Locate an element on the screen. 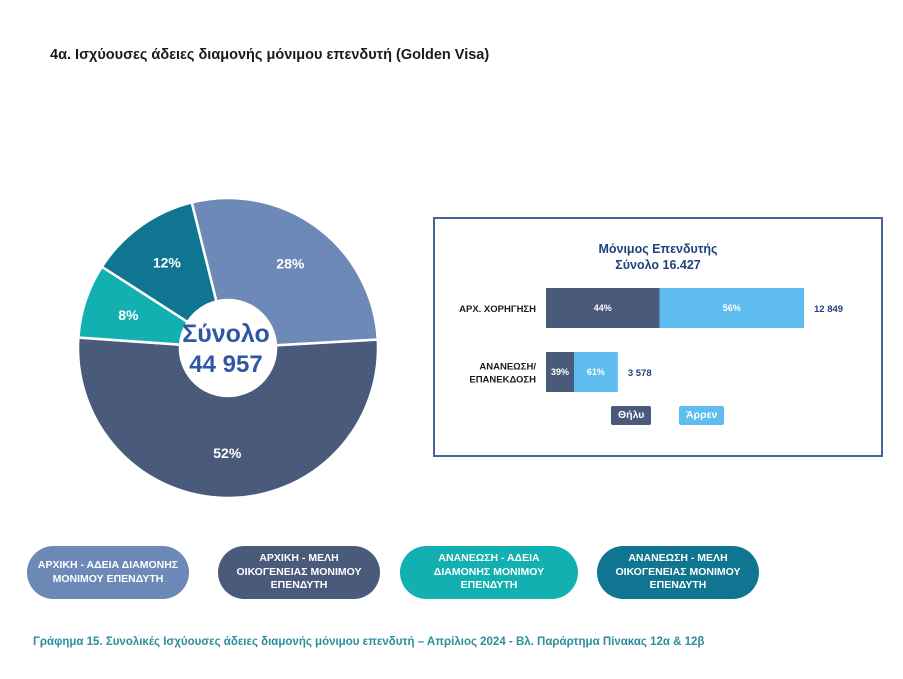 The image size is (903, 679). donut-slice-label-2: 8% is located at coordinates (128, 315).